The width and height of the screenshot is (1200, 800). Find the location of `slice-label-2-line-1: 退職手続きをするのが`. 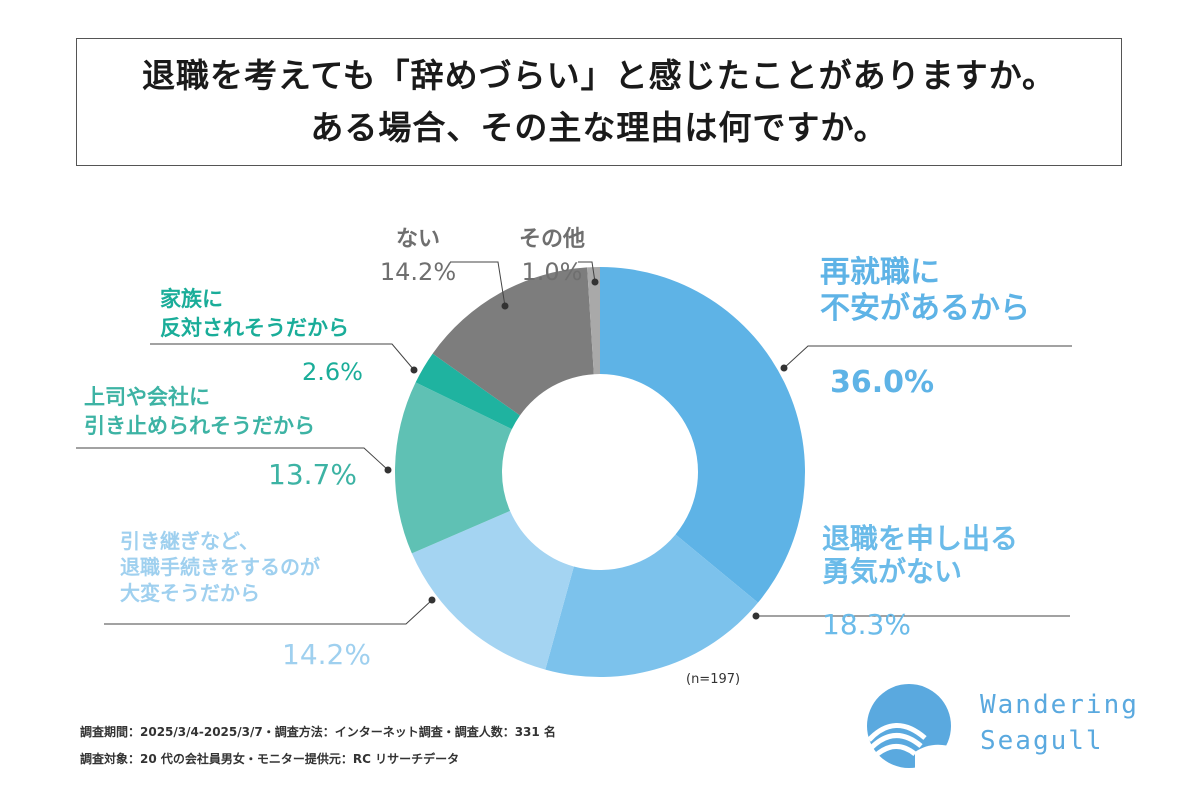

slice-label-2-line-1: 退職手続きをするのが is located at coordinates (220, 567).